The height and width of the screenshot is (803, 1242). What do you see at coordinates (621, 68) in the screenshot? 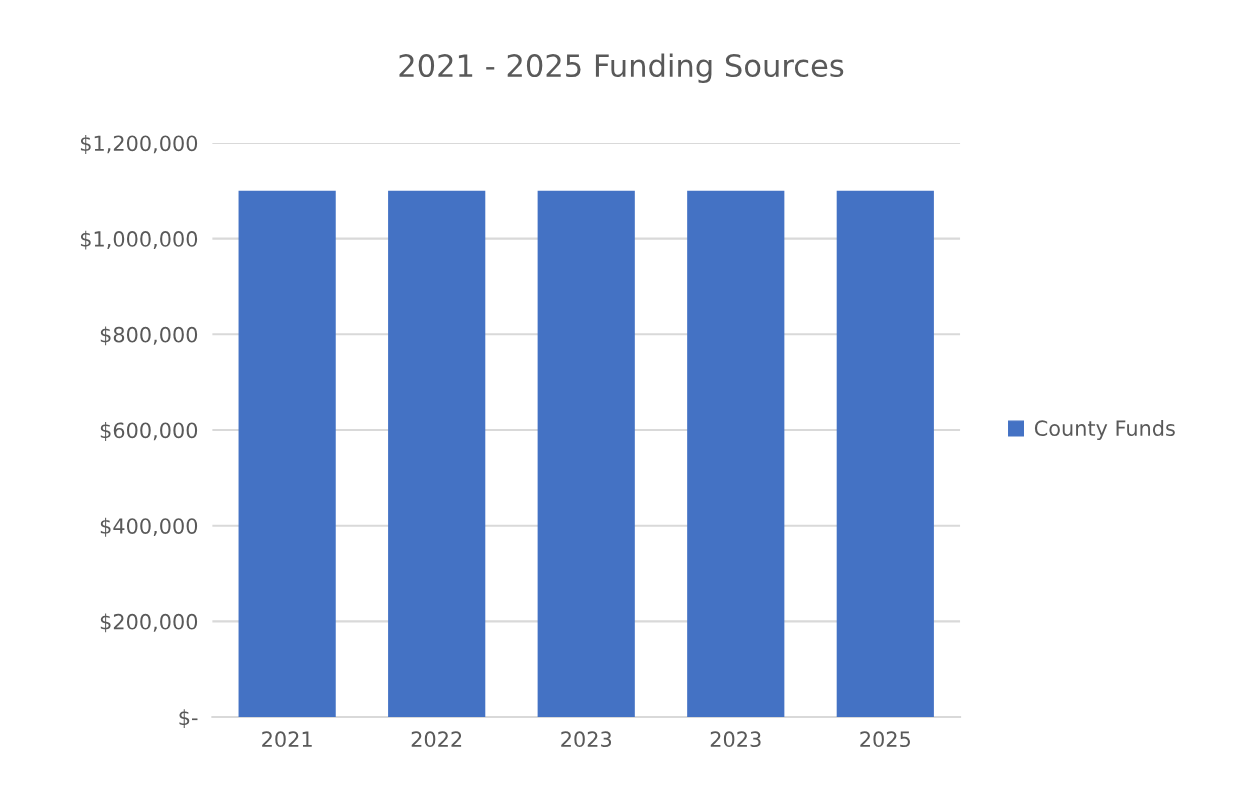
I see `chart-title: 2021 - 2025 Funding Sources` at bounding box center [621, 68].